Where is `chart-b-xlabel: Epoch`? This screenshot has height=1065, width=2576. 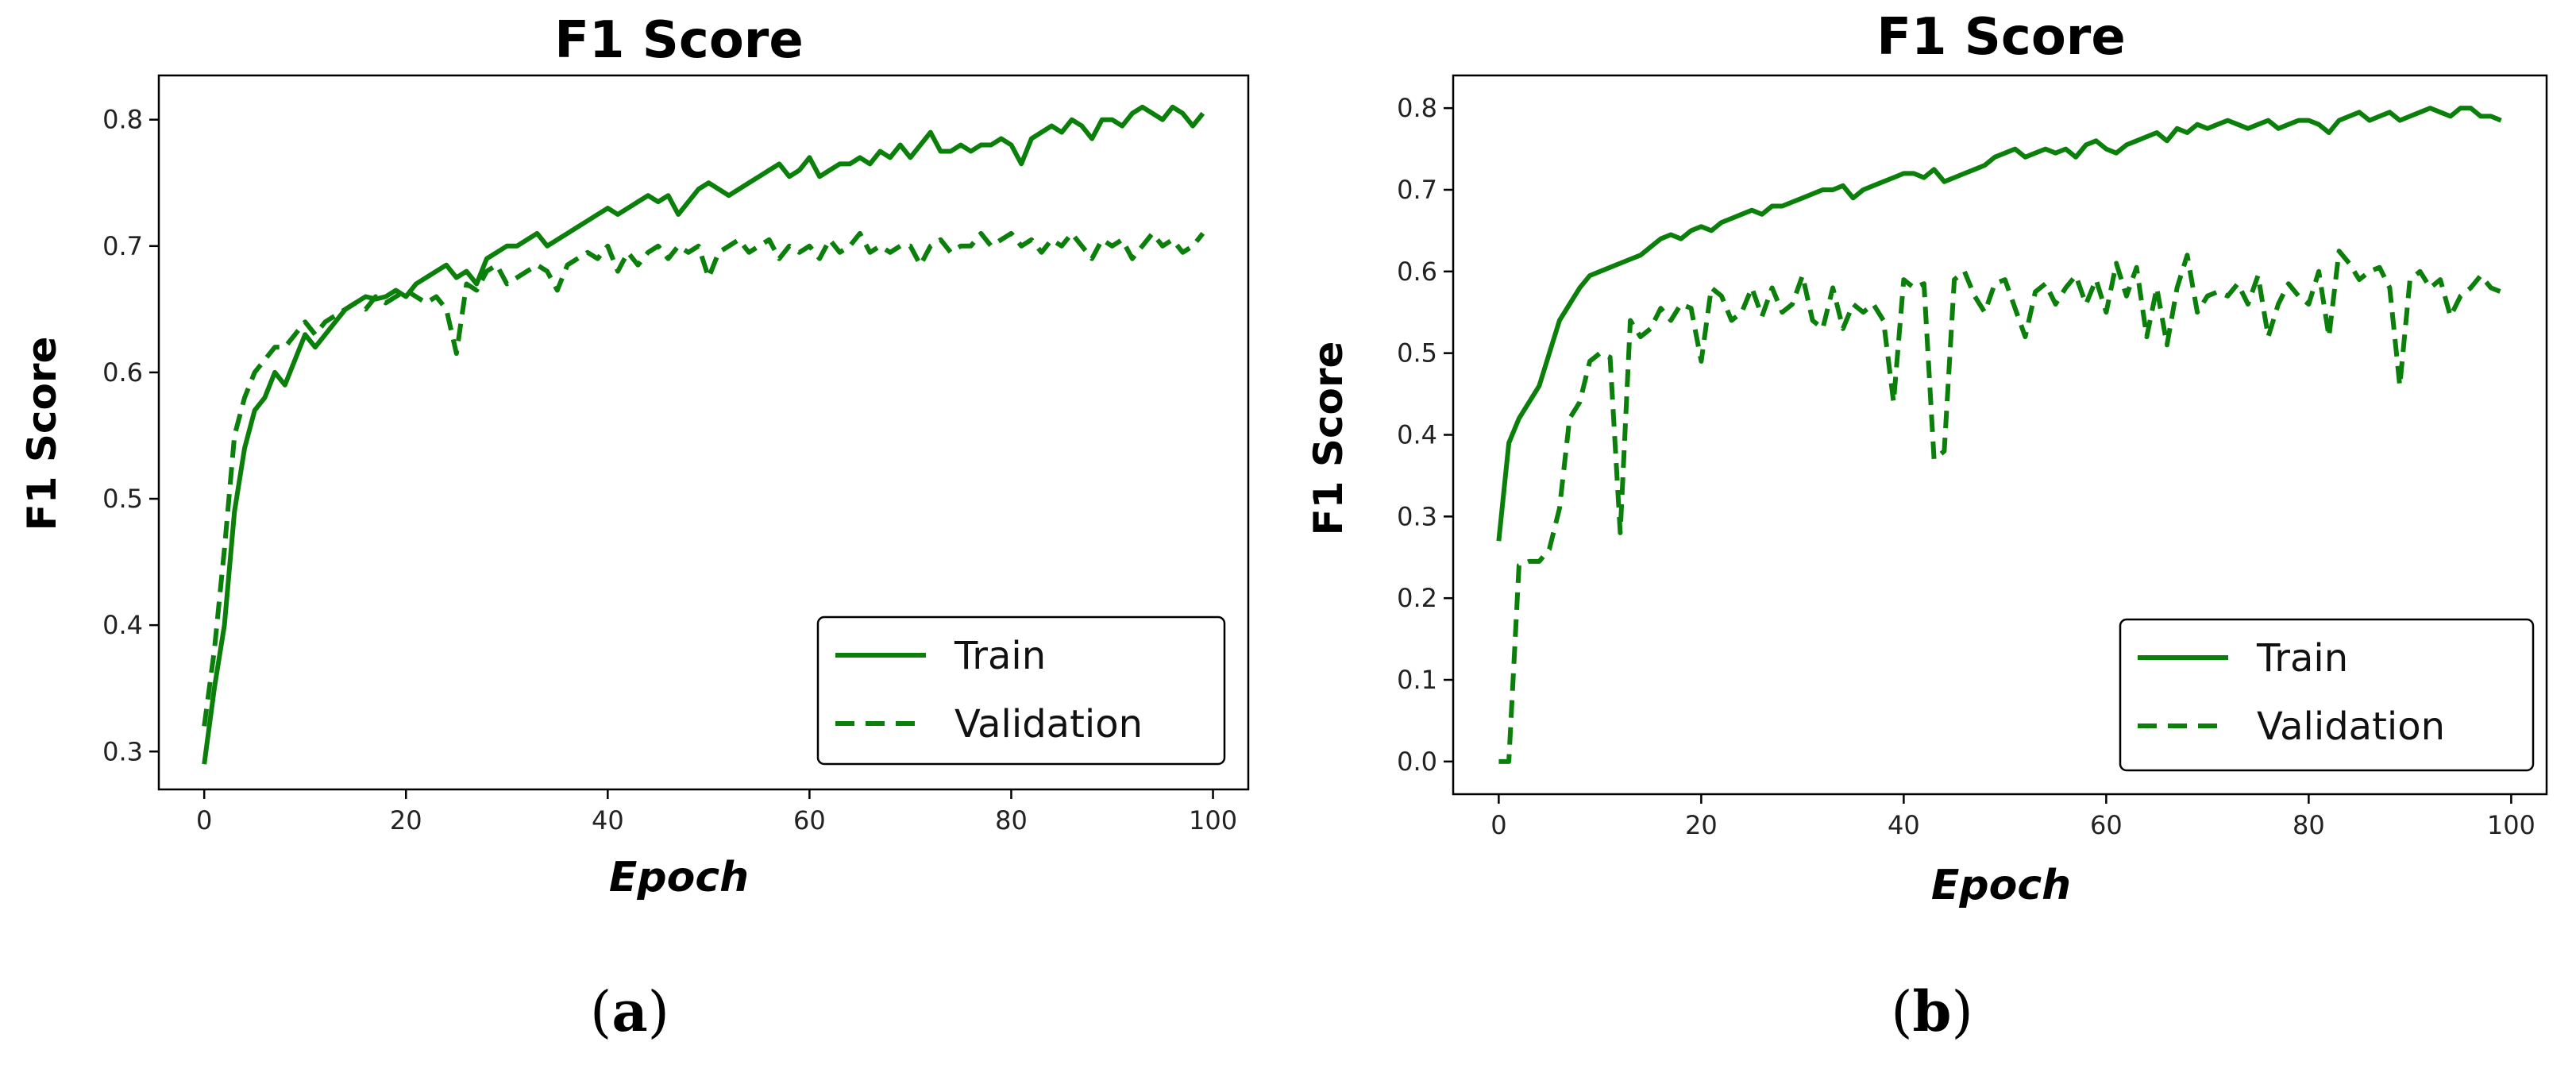
chart-b-xlabel: Epoch is located at coordinates (2001, 885).